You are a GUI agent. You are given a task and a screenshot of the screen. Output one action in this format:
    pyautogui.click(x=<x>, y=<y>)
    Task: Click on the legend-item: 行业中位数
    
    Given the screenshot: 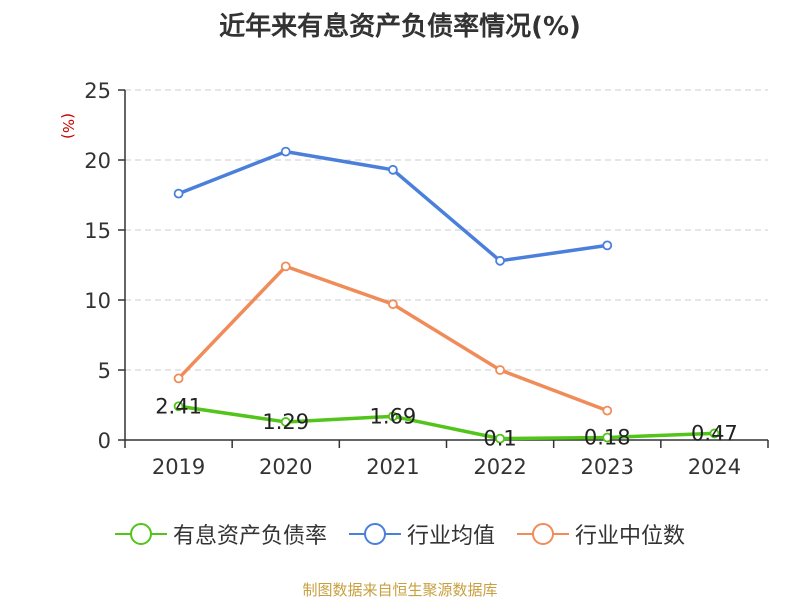 What is the action you would take?
    pyautogui.click(x=601, y=534)
    